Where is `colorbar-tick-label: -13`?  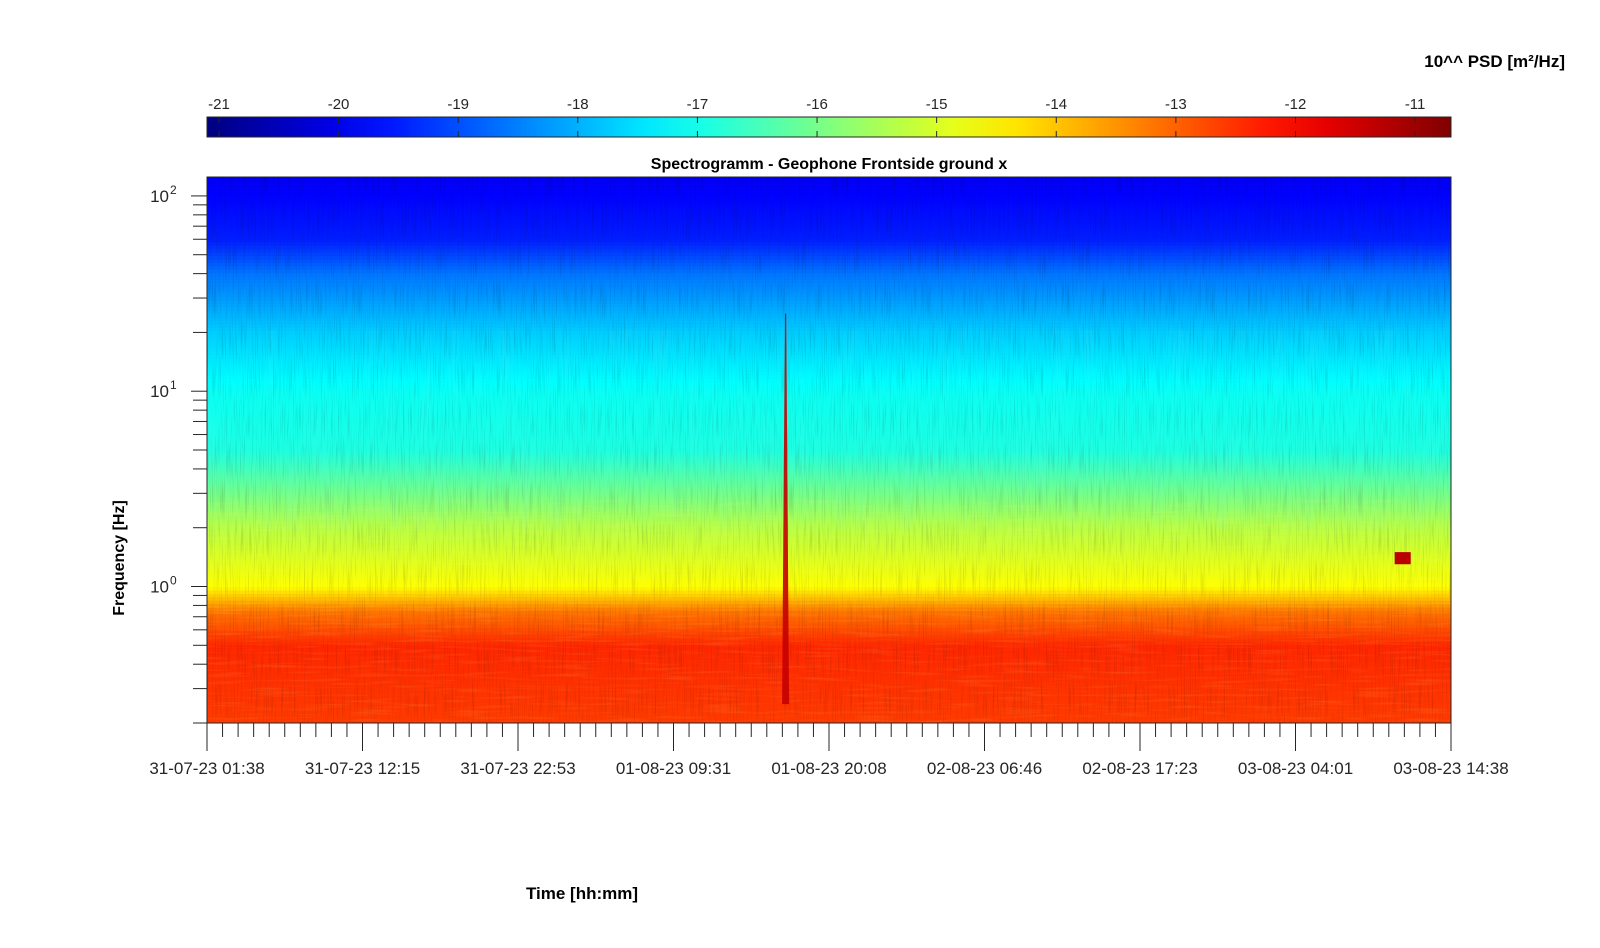
colorbar-tick-label: -13 is located at coordinates (1176, 104).